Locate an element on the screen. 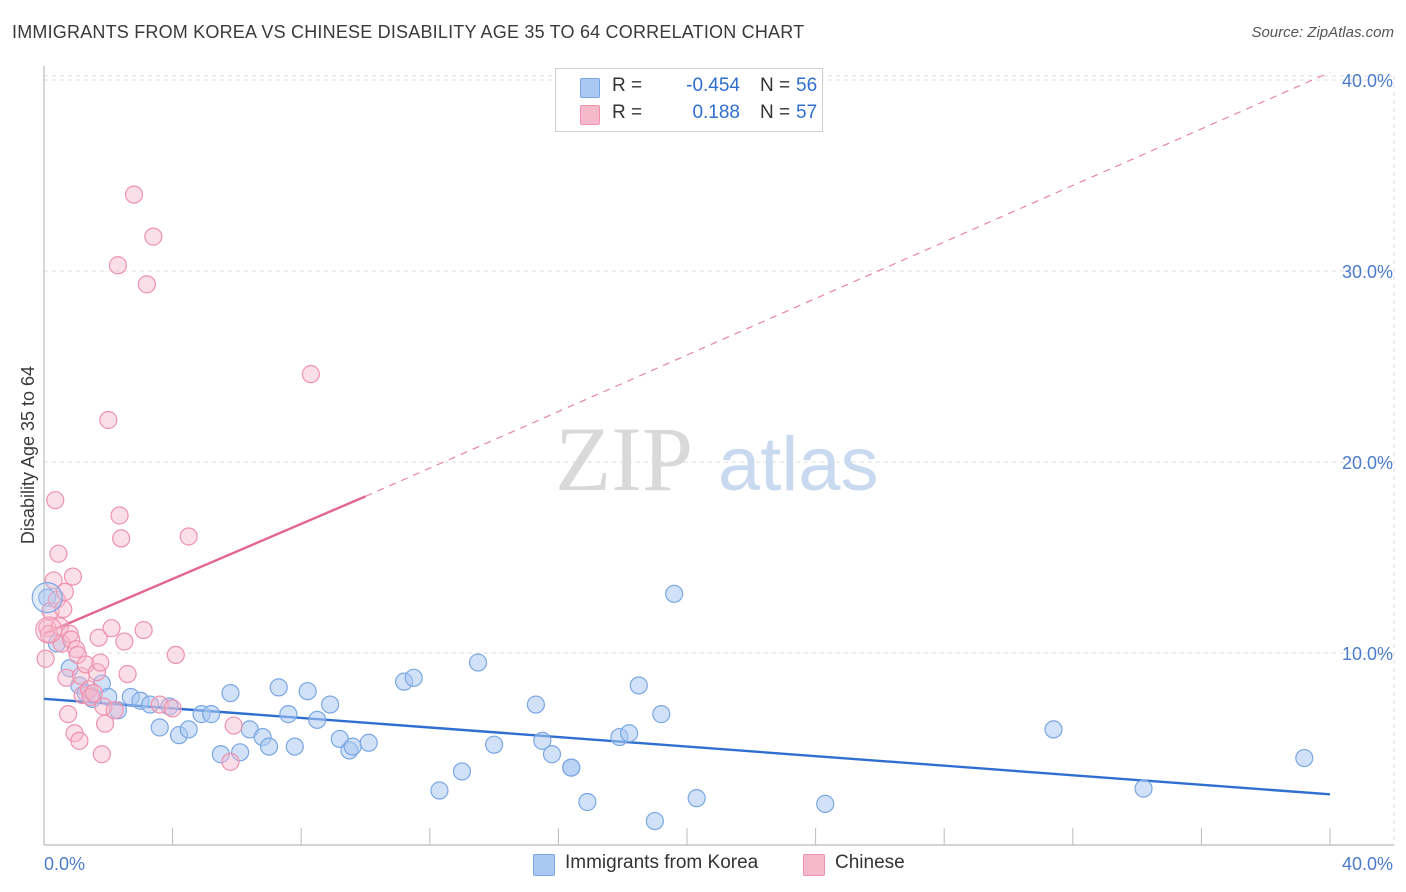 Image resolution: width=1406 pixels, height=892 pixels. stats-legend: R = -0.454 N = 56 R = 0.188 N = 57 is located at coordinates (689, 100).